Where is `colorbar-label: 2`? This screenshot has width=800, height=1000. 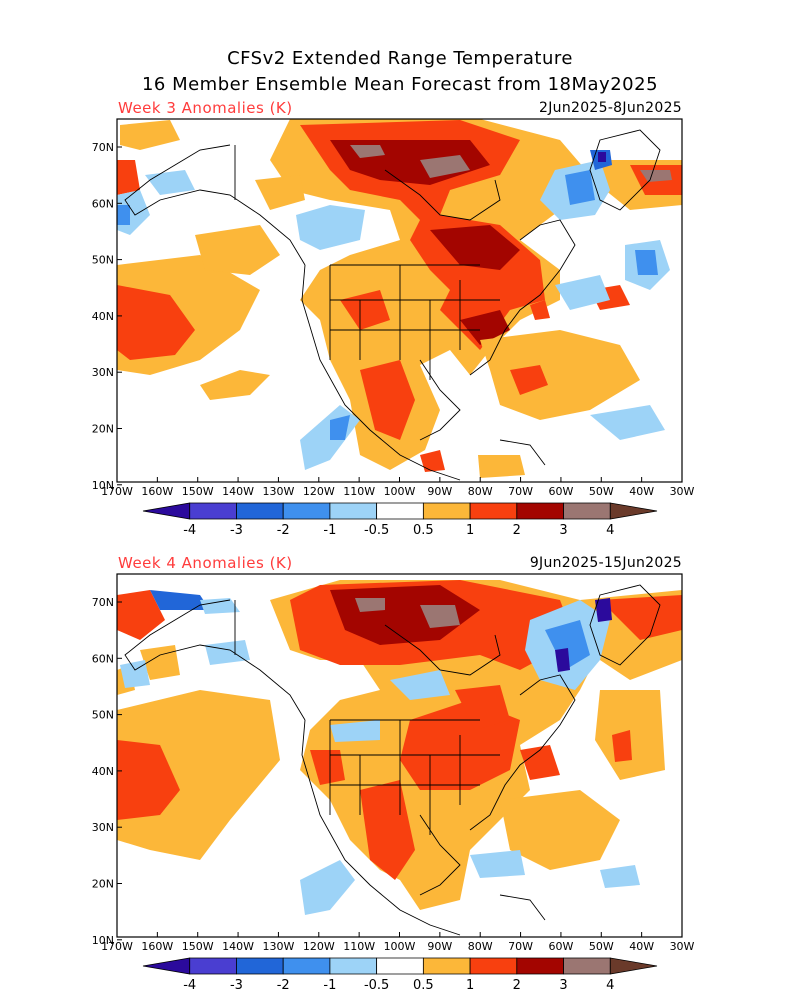 colorbar-label: 2 is located at coordinates (517, 985).